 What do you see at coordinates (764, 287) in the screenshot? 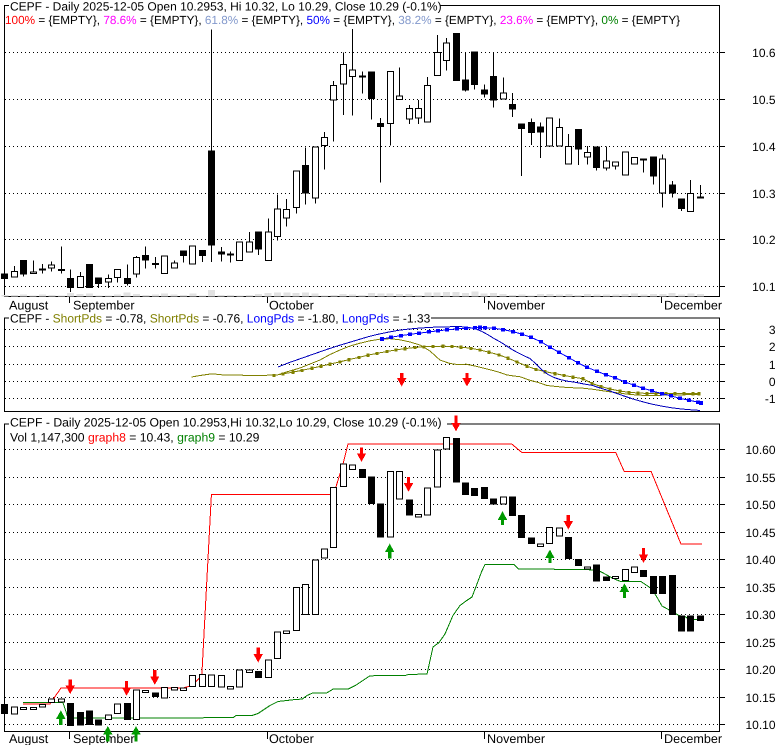
I see `svg-text: 10.1` at bounding box center [764, 287].